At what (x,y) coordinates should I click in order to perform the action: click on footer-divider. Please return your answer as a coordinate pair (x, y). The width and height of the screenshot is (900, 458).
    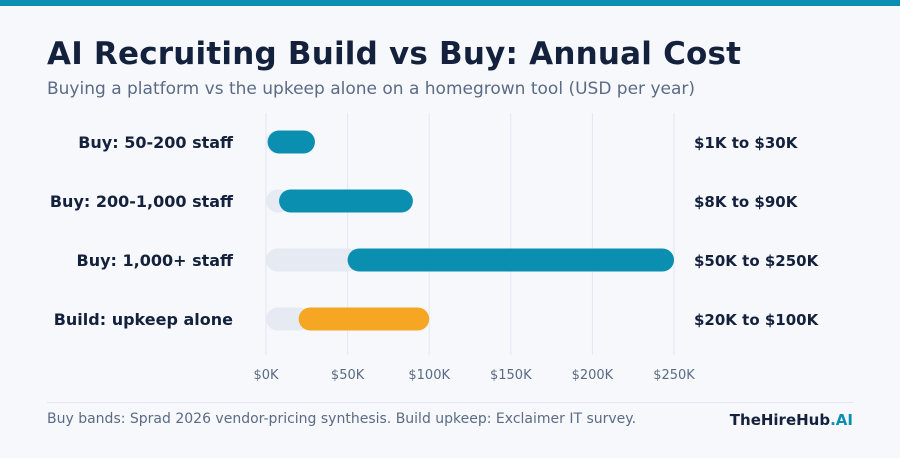
    Looking at the image, I should click on (450, 402).